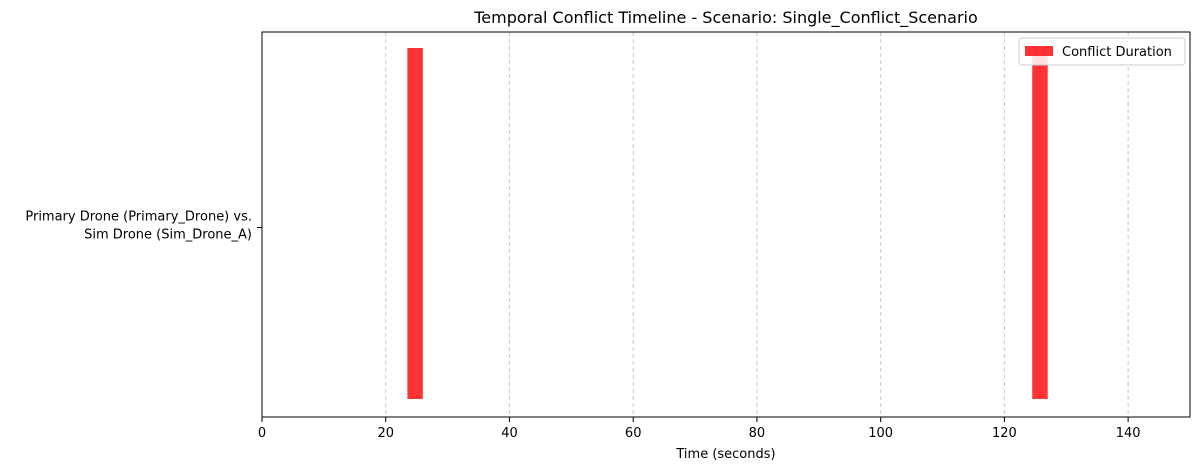 The image size is (1202, 474). Describe the element at coordinates (699, 429) in the screenshot. I see `x-axis-ticks: 0 20 40 60 80 100 120 140` at that location.